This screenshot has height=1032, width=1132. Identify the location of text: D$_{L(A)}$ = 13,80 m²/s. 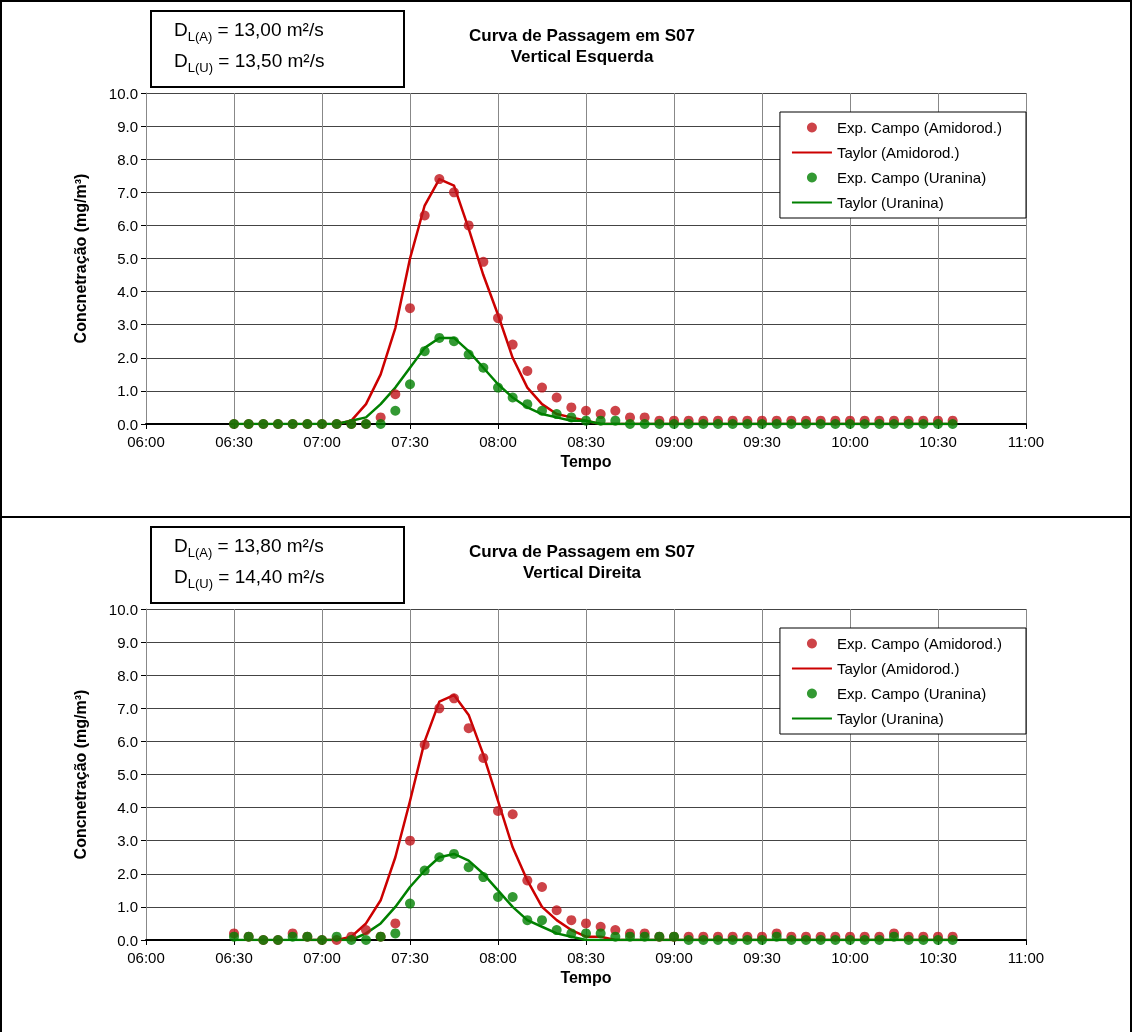
(249, 548).